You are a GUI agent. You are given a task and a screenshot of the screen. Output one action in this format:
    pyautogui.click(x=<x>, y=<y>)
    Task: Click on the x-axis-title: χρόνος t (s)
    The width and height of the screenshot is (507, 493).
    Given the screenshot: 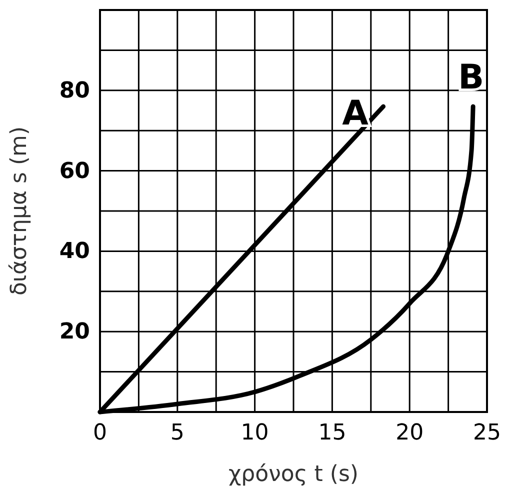 What is the action you would take?
    pyautogui.click(x=293, y=474)
    